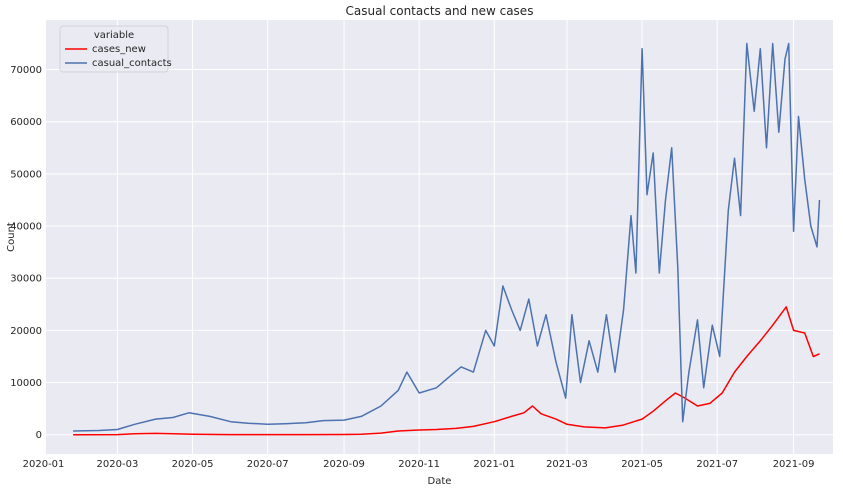 The width and height of the screenshot is (843, 492). What do you see at coordinates (717, 464) in the screenshot?
I see `x-tick-label: 2021-07` at bounding box center [717, 464].